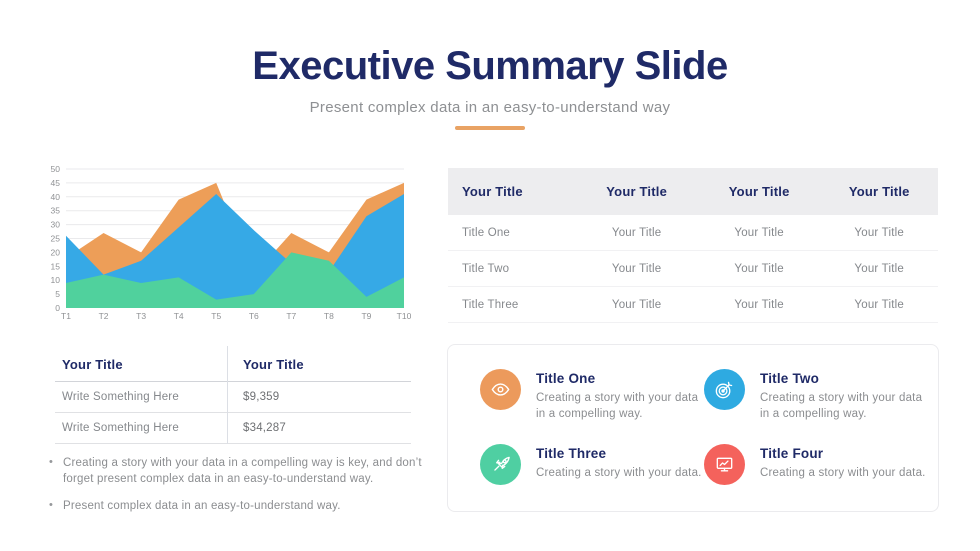 Image resolution: width=980 pixels, height=551 pixels. What do you see at coordinates (233, 428) in the screenshot?
I see `table-row: Write Something Here $34,287` at bounding box center [233, 428].